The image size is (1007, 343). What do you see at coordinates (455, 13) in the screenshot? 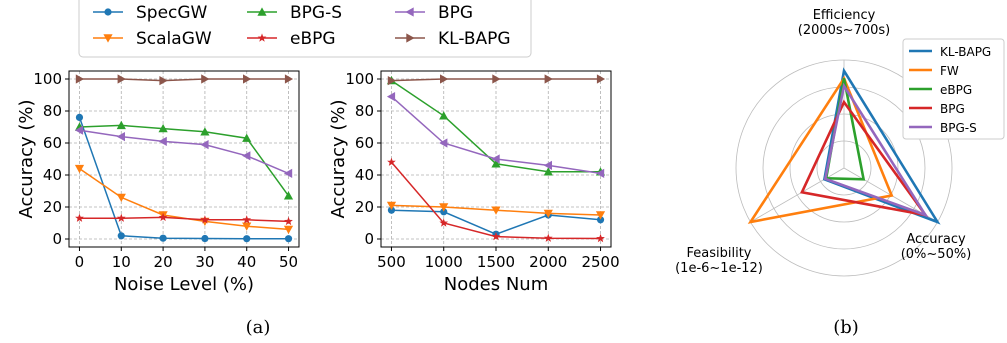
I see `legend-label-bpg: BPG` at bounding box center [455, 13].